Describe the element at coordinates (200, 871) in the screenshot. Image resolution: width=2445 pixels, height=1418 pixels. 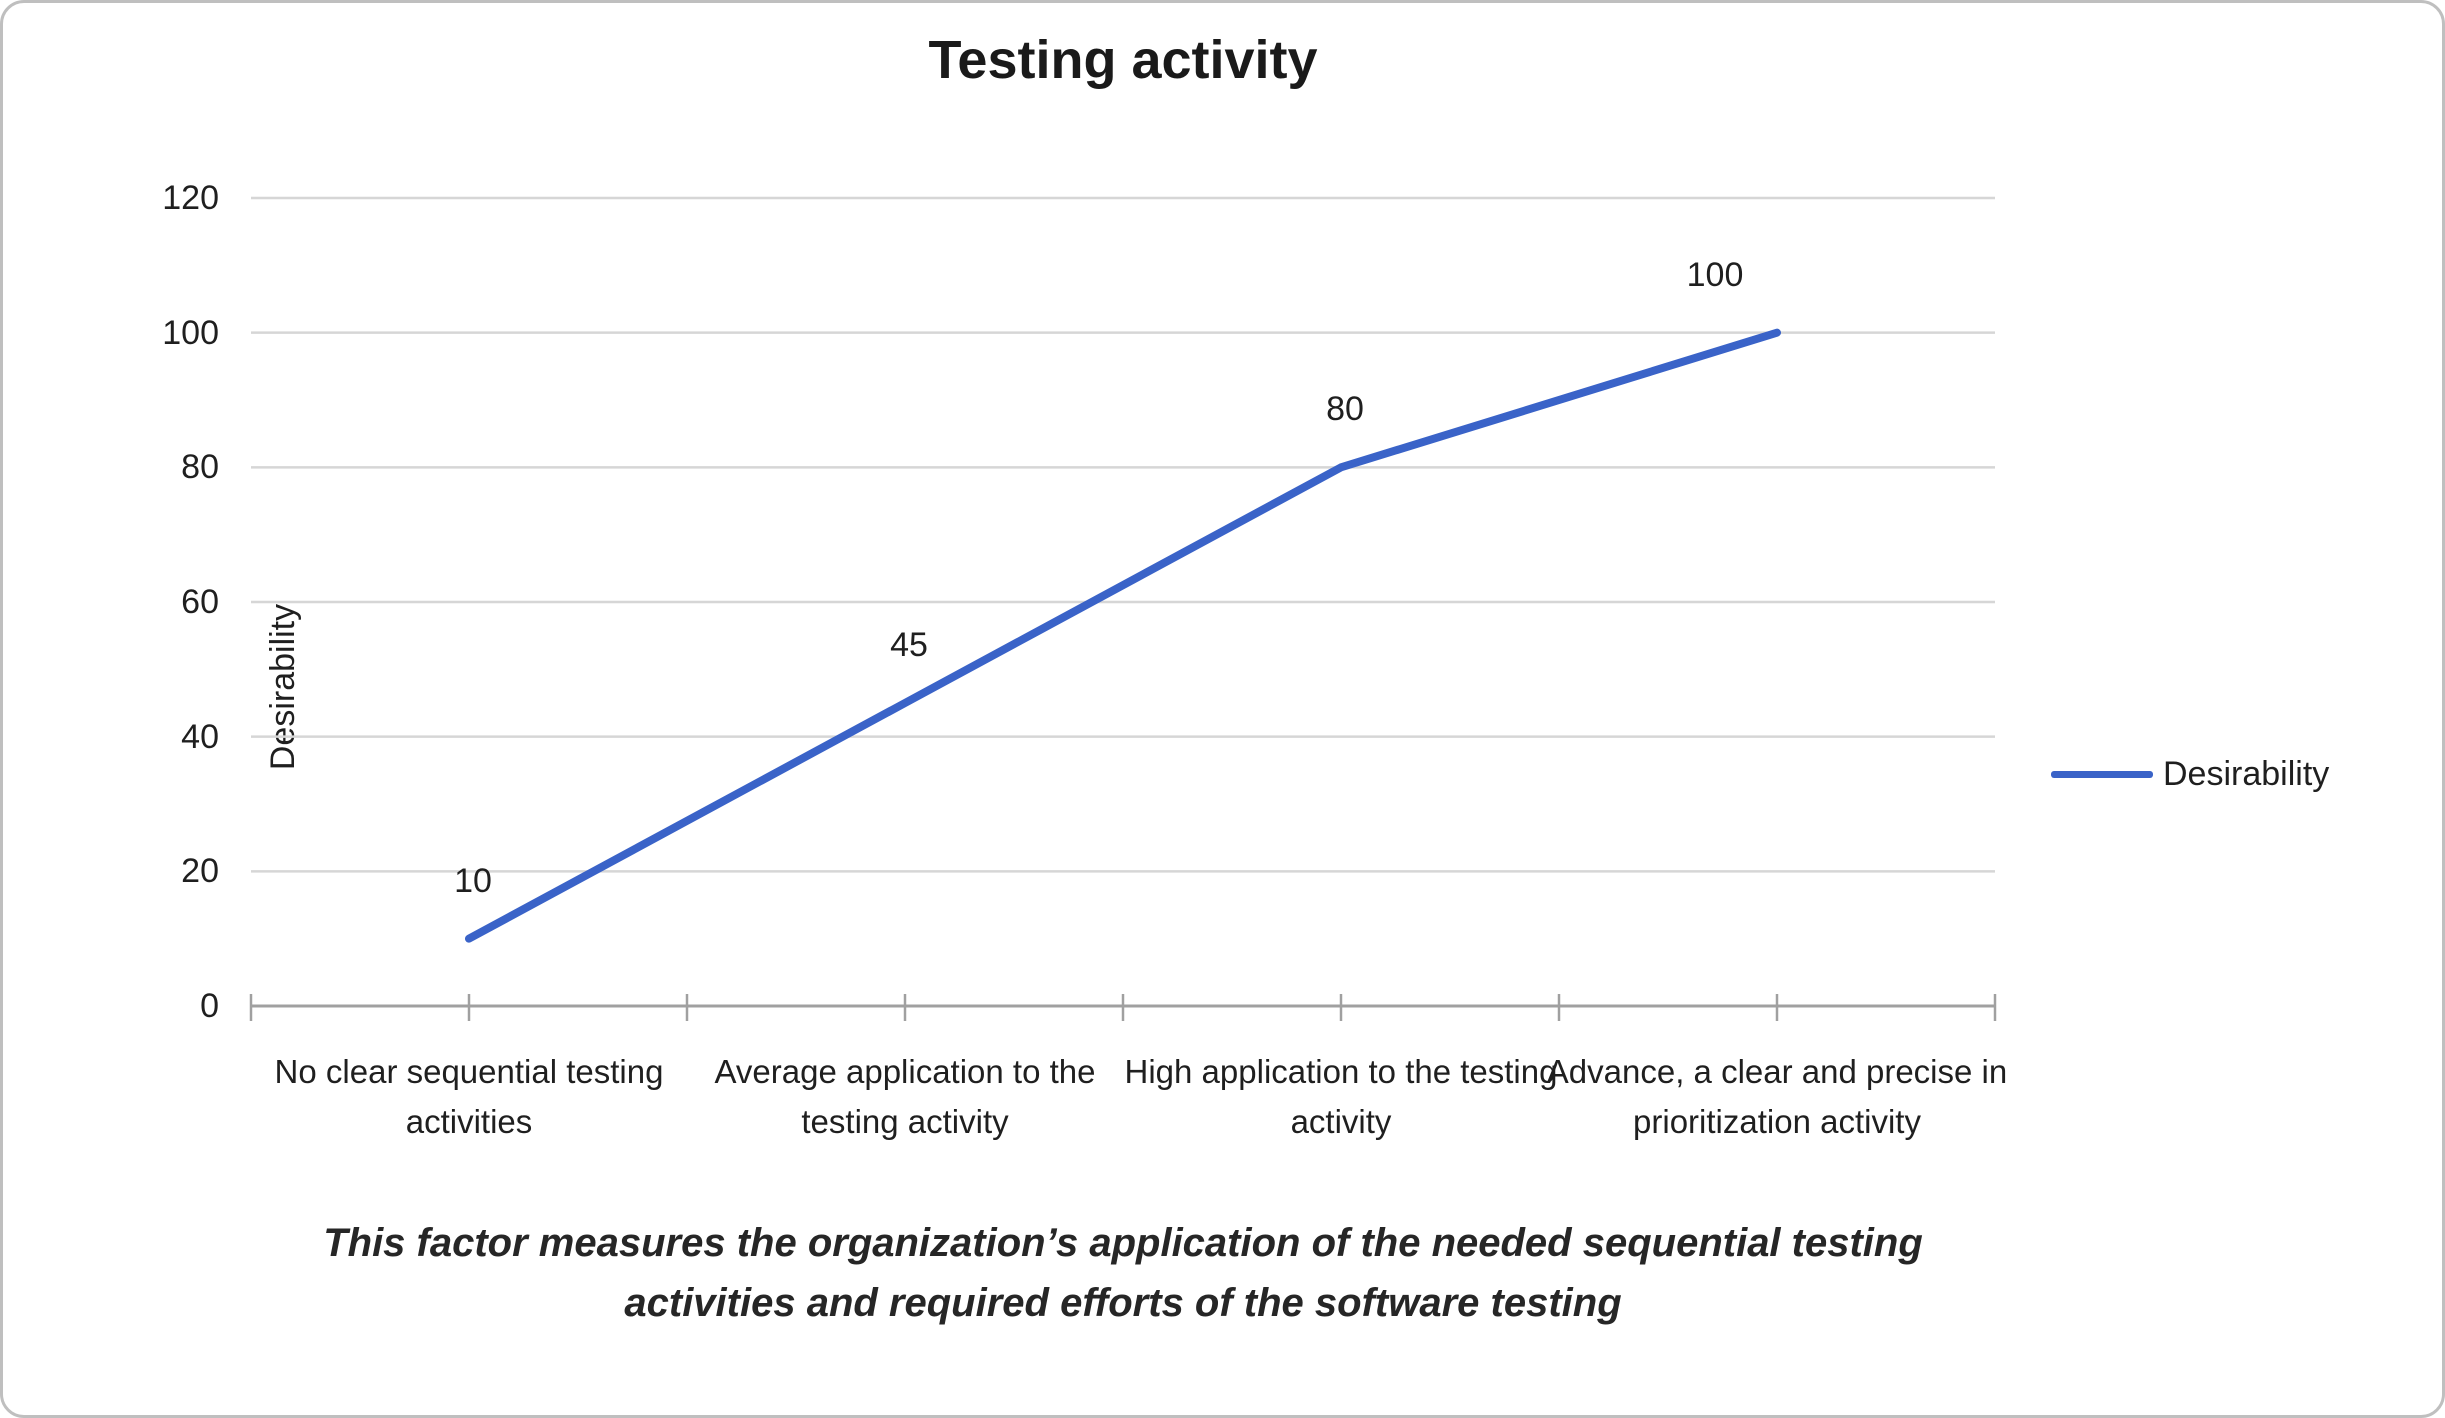
I see `y-tick-label: 20` at that location.